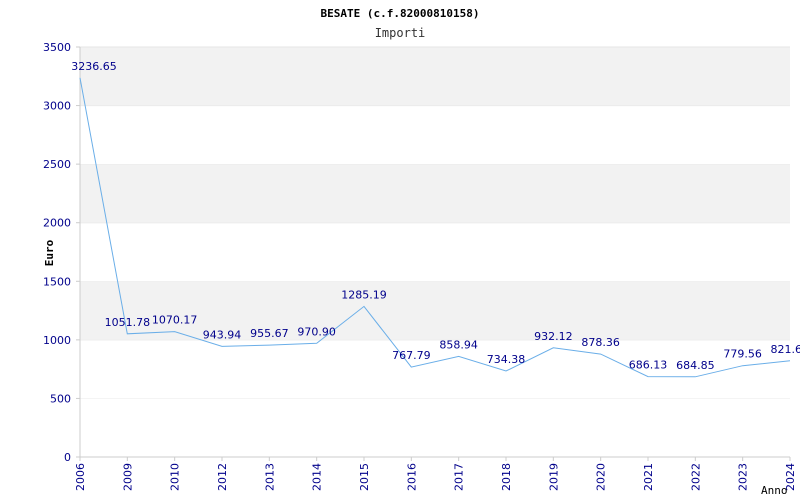  Describe the element at coordinates (742, 354) in the screenshot. I see `data-label: 779.56` at that location.